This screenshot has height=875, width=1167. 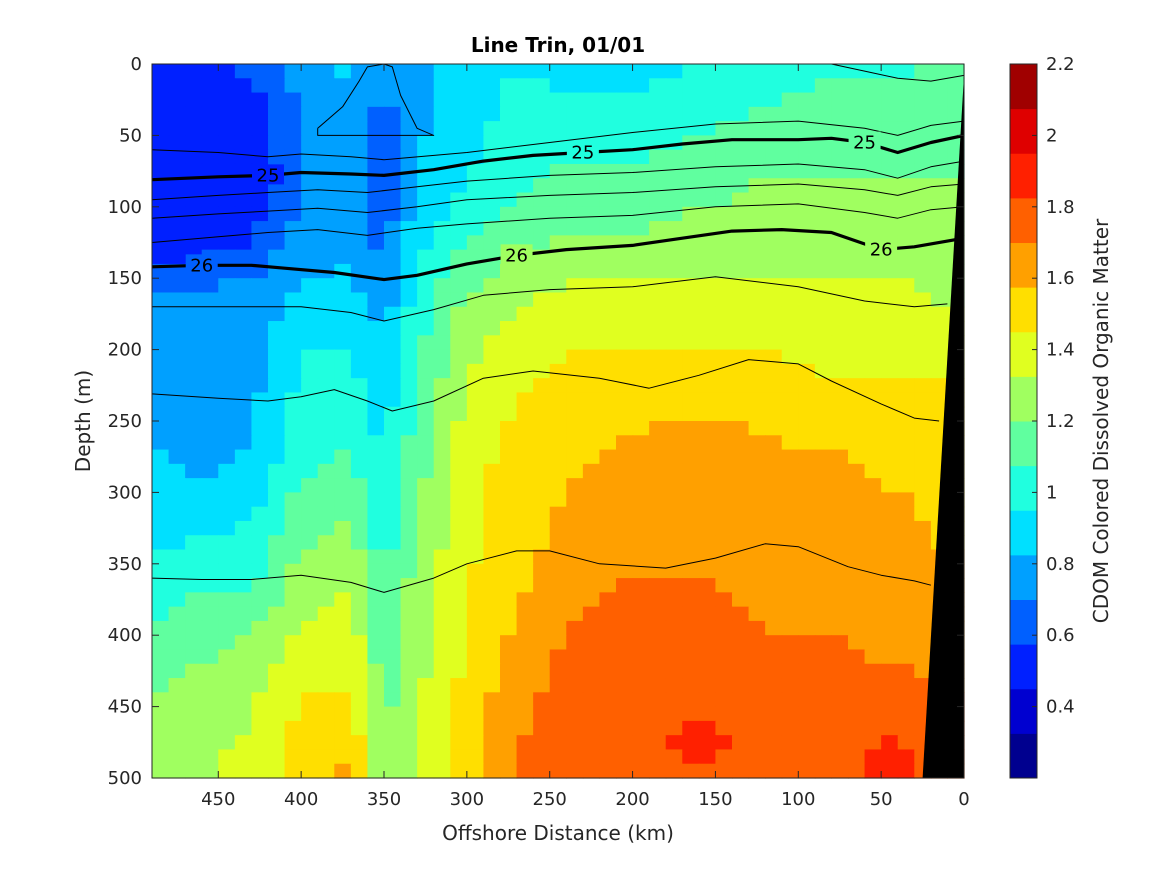 I want to click on isopycnal-label-bg, so click(x=881, y=248).